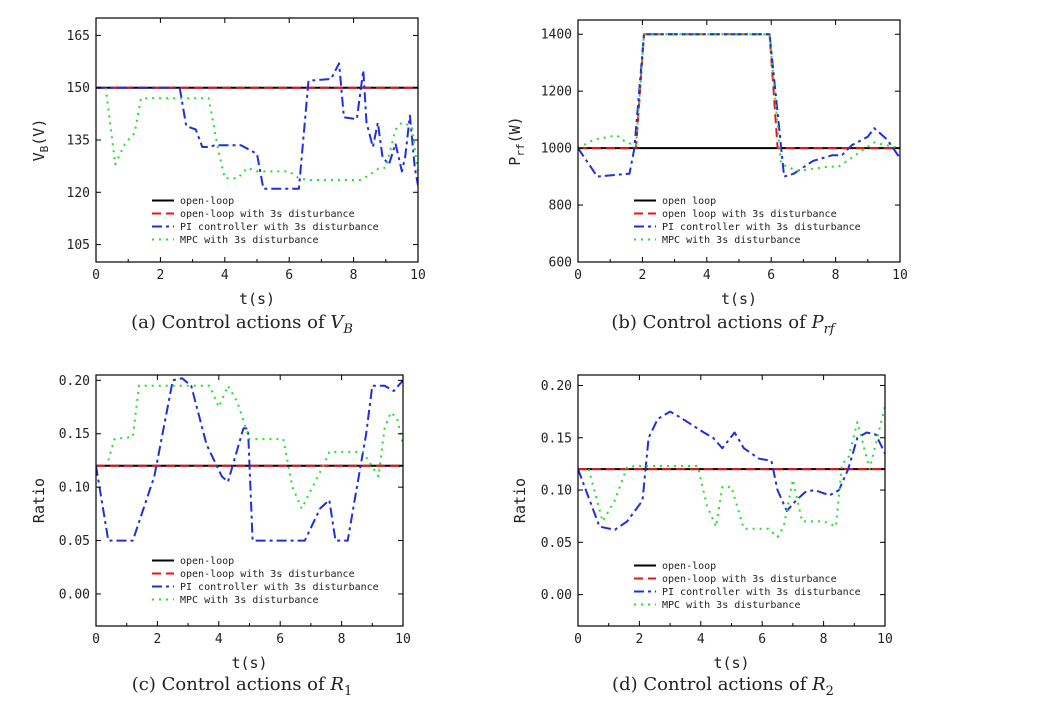 The image size is (1039, 721). Describe the element at coordinates (289, 275) in the screenshot. I see `chart-a-xtick-label: 6` at that location.